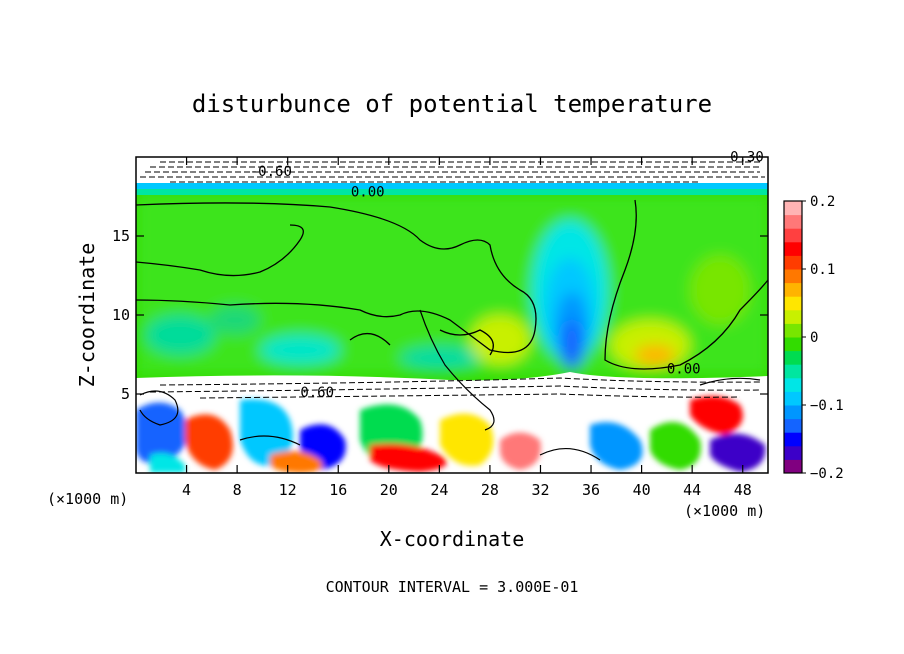 The height and width of the screenshot is (654, 904). Describe the element at coordinates (822, 270) in the screenshot. I see `colorbar-tick-label: 0.1` at that location.